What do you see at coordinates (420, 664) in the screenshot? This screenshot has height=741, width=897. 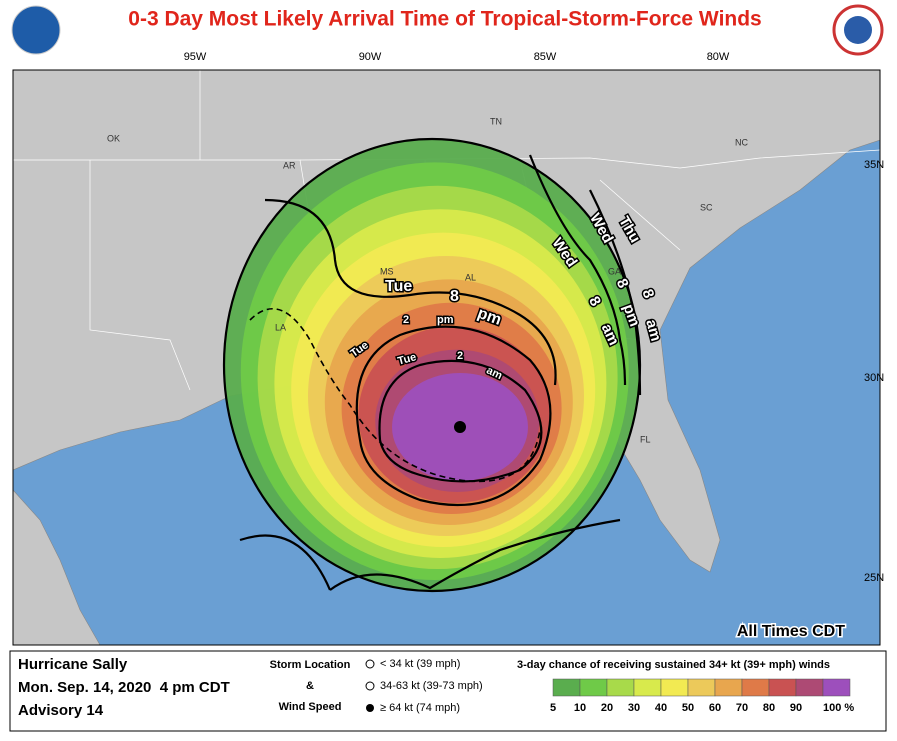 I see `symbol-item: < 34 kt (39 mph)` at bounding box center [420, 664].